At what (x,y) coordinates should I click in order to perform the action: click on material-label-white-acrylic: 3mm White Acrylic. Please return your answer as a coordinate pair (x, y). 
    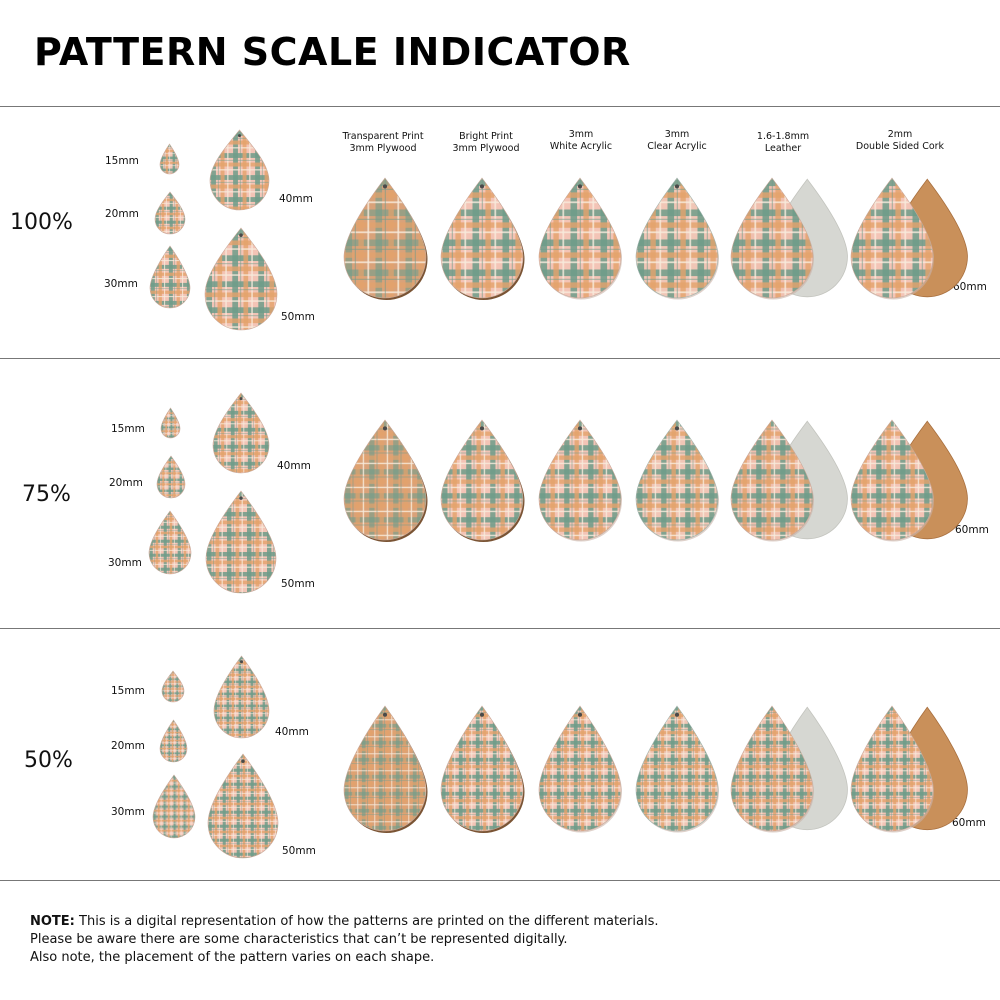
    Looking at the image, I should click on (581, 140).